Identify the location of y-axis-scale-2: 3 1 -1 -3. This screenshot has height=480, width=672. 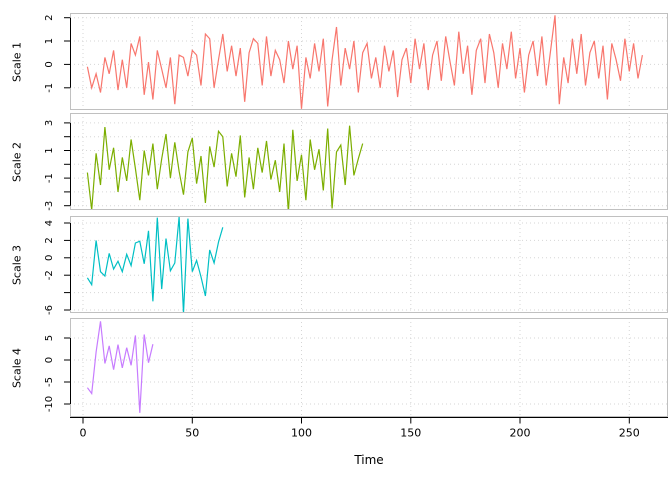
(57, 165).